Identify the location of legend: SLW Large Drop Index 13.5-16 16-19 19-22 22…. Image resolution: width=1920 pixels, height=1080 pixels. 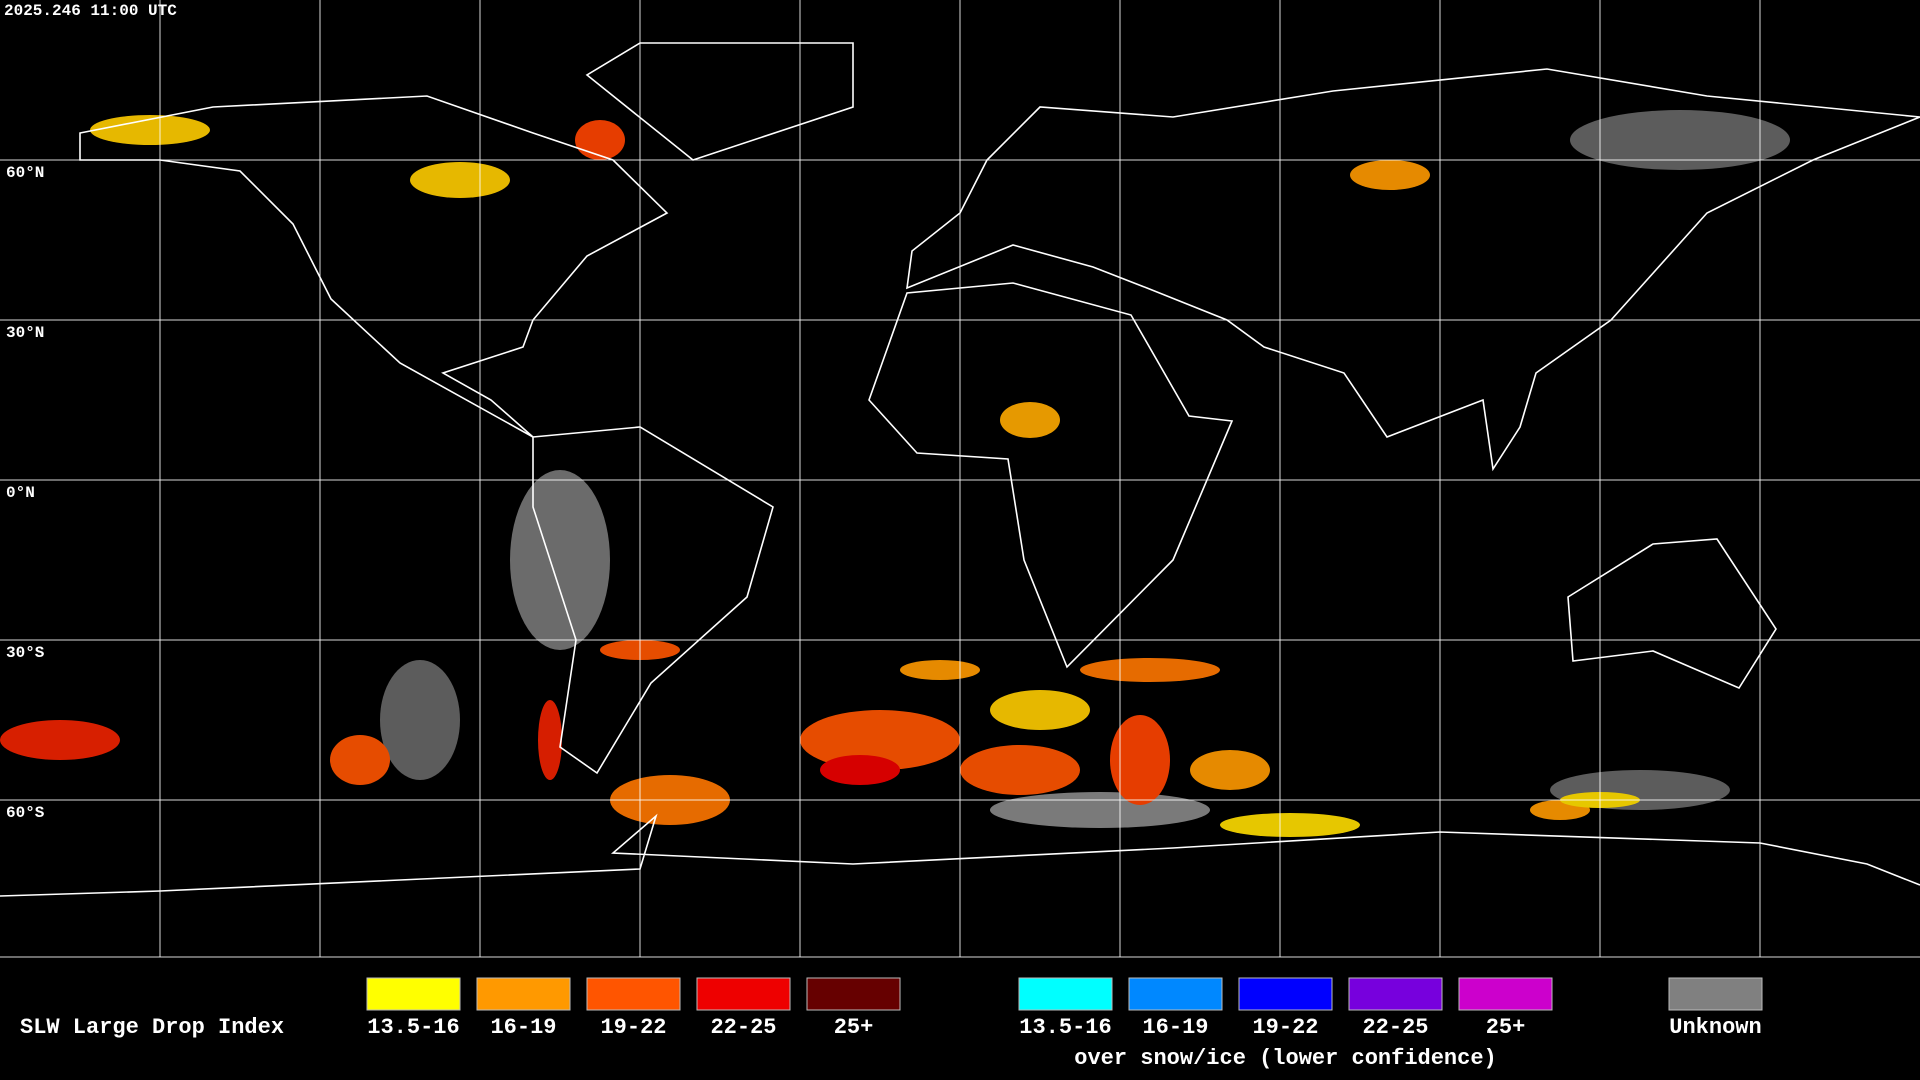
(891, 1024).